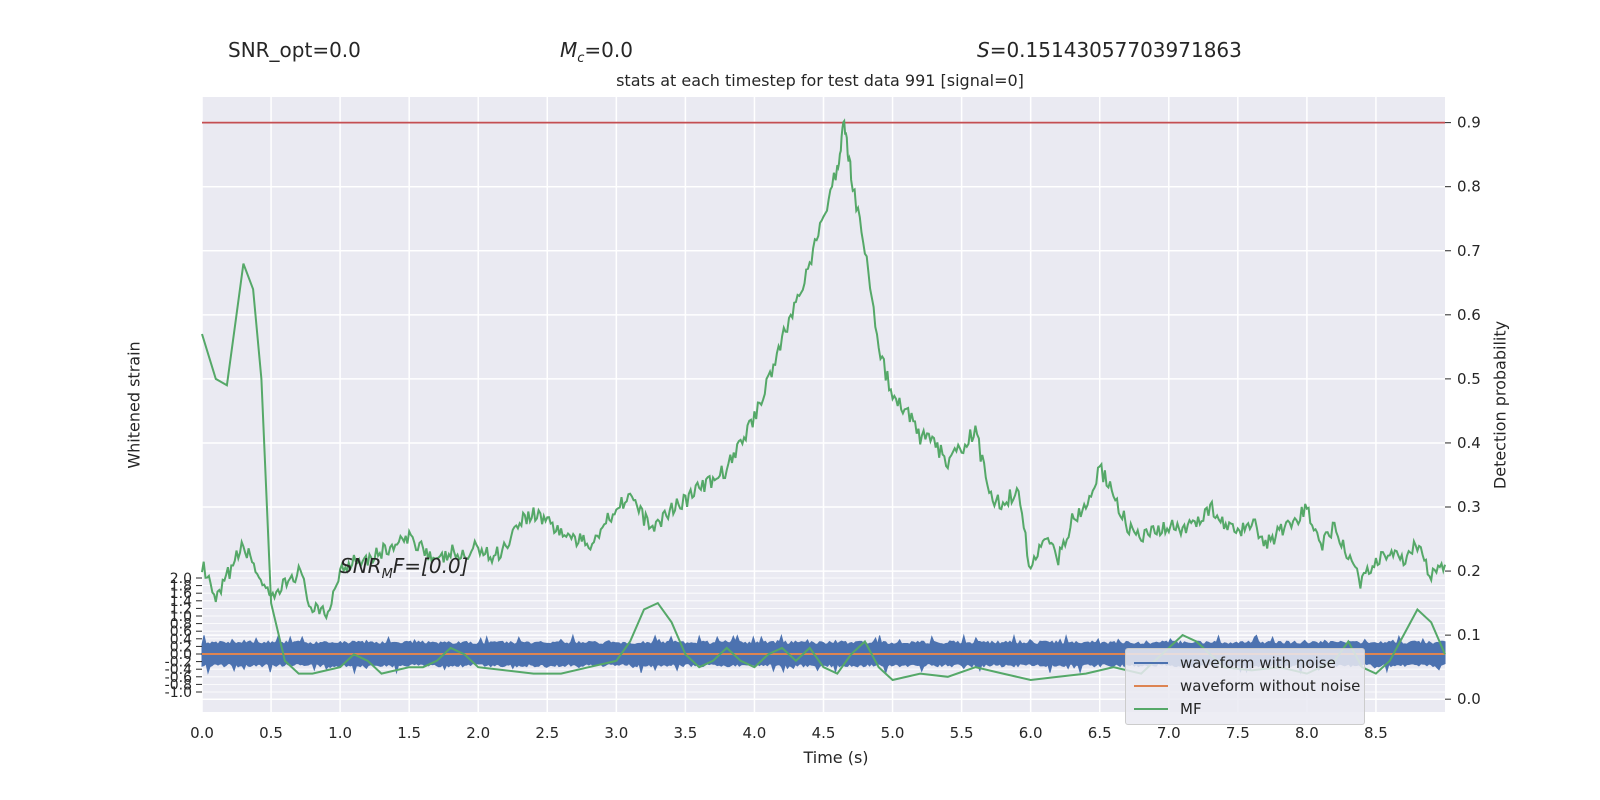 Image resolution: width=1600 pixels, height=800 pixels. I want to click on x-tick-label: 2.5, so click(547, 733).